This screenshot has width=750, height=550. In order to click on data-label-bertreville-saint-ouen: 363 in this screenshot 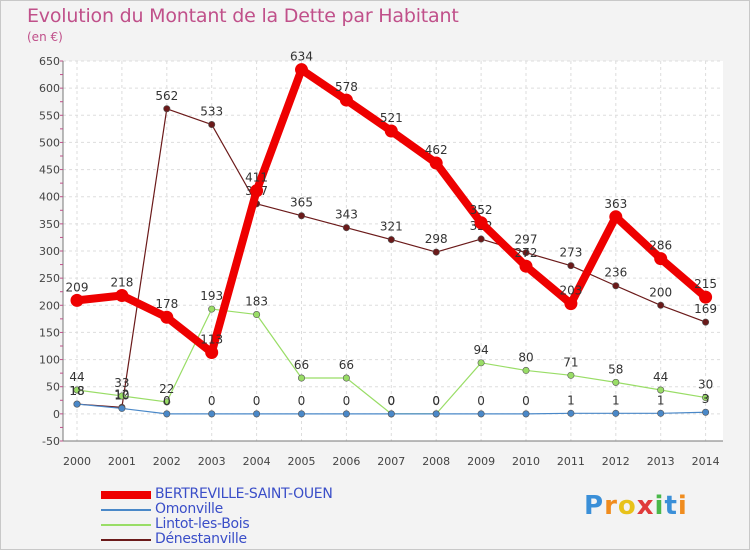, I will do `click(615, 204)`.